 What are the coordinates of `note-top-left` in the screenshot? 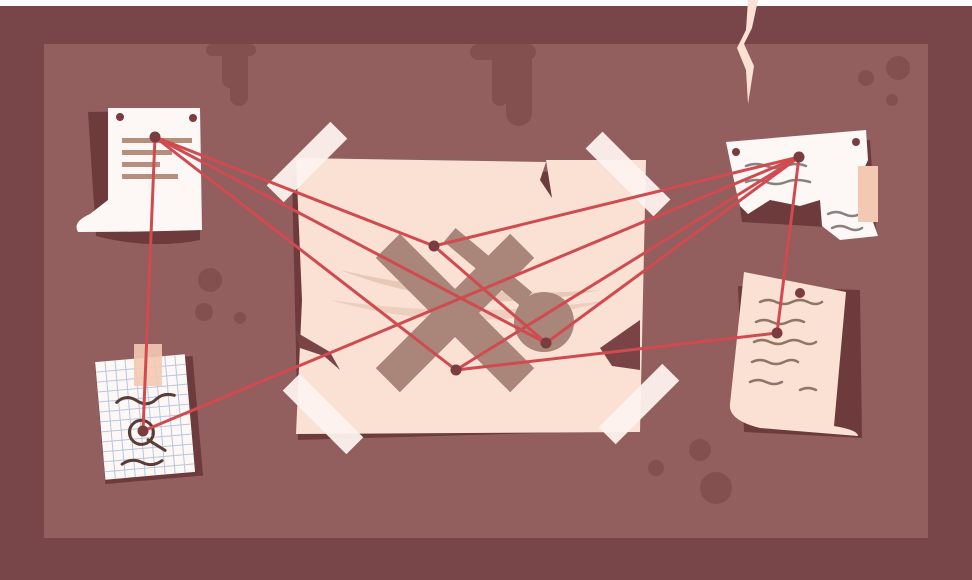 It's located at (139, 176).